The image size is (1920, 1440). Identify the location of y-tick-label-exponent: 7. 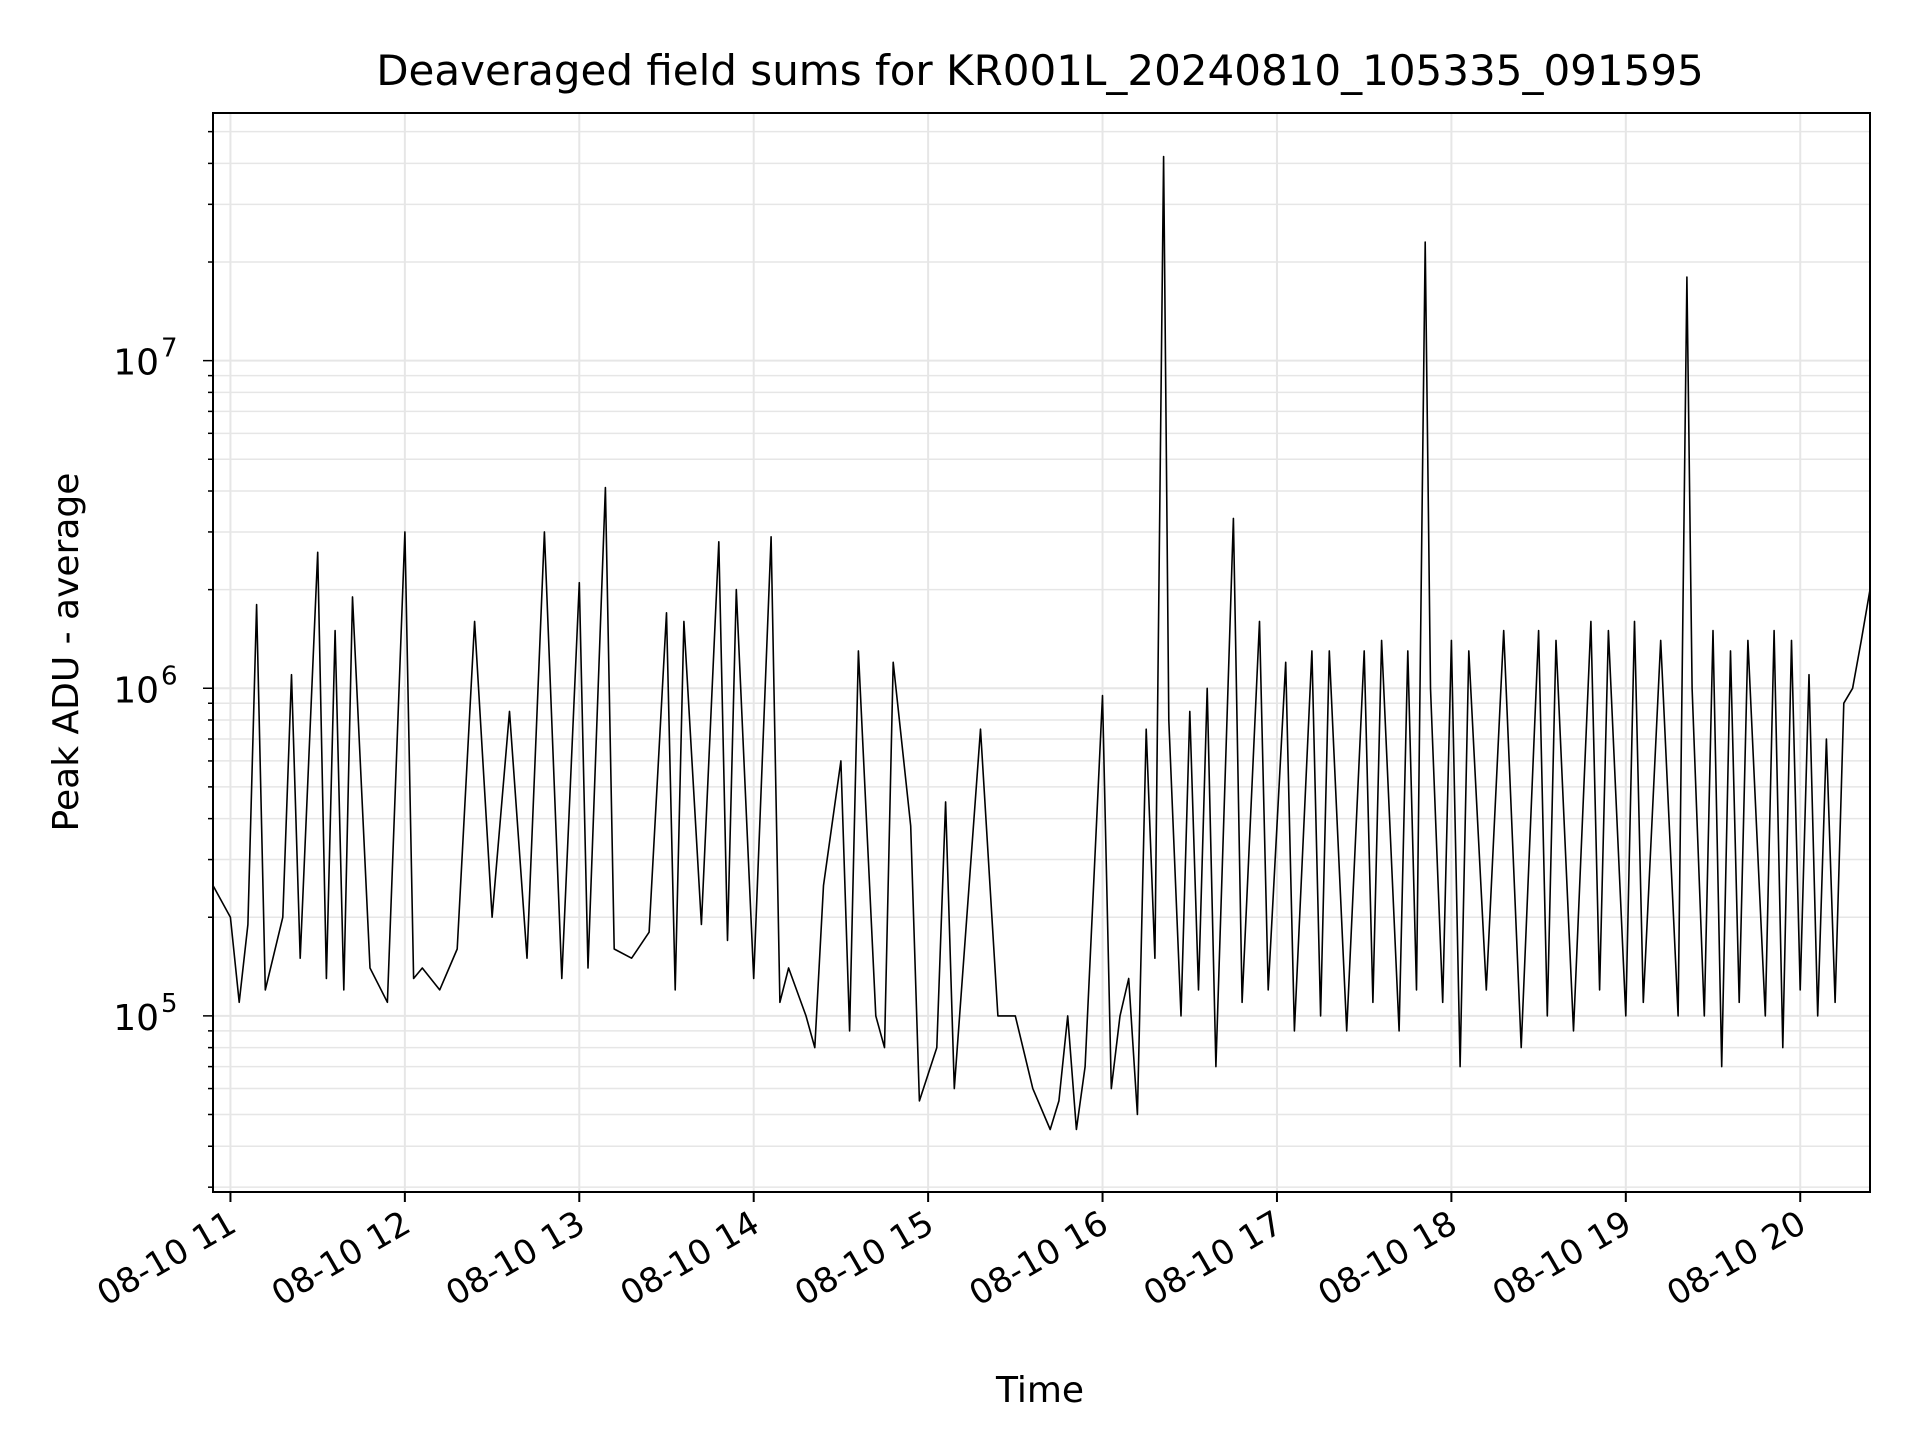
(169, 349).